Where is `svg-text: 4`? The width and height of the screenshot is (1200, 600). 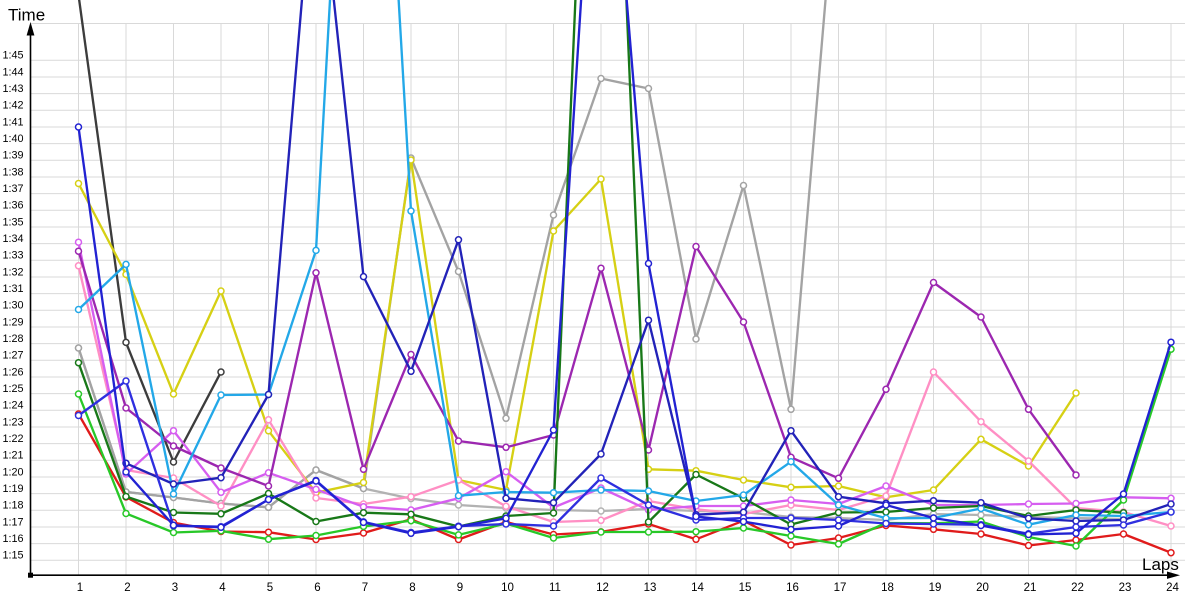 svg-text: 4 is located at coordinates (222, 588).